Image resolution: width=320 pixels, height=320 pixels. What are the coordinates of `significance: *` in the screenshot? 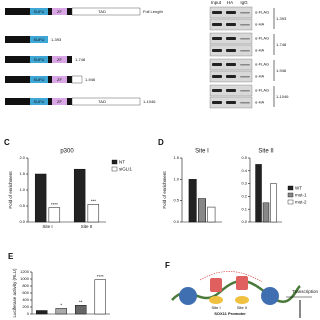 It's located at (61, 305).